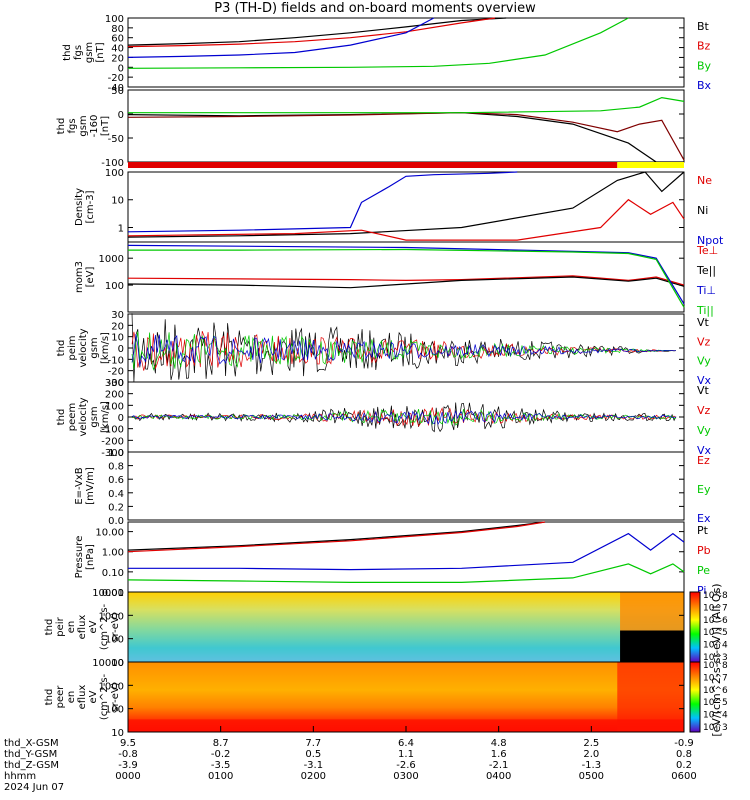 The image size is (750, 800). I want to click on x-tick-label: -1.3, so click(592, 765).